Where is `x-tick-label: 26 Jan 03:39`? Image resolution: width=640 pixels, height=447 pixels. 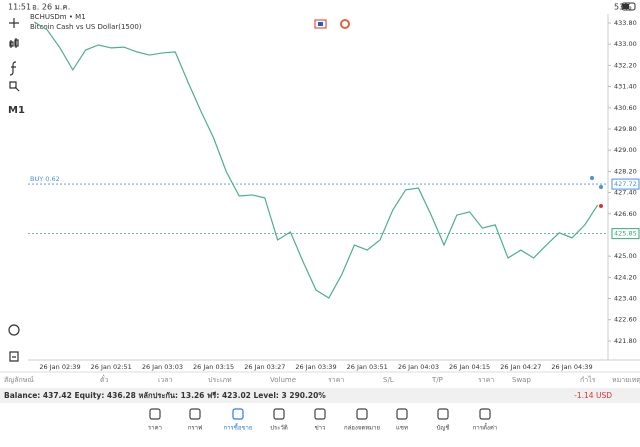
x-tick-label: 26 Jan 03:39 is located at coordinates (315, 367).